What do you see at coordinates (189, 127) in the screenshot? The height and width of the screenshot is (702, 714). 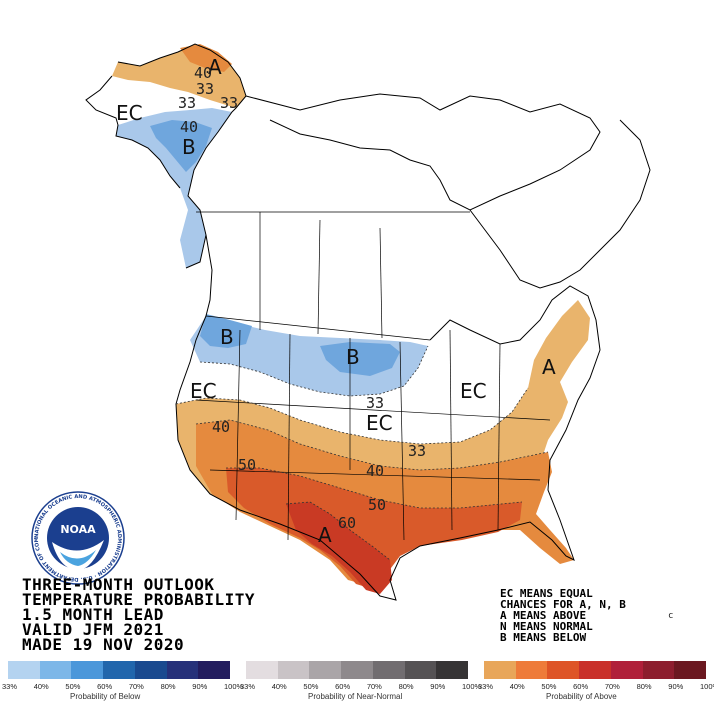 I see `contour-label-ak-b40: 40` at bounding box center [189, 127].